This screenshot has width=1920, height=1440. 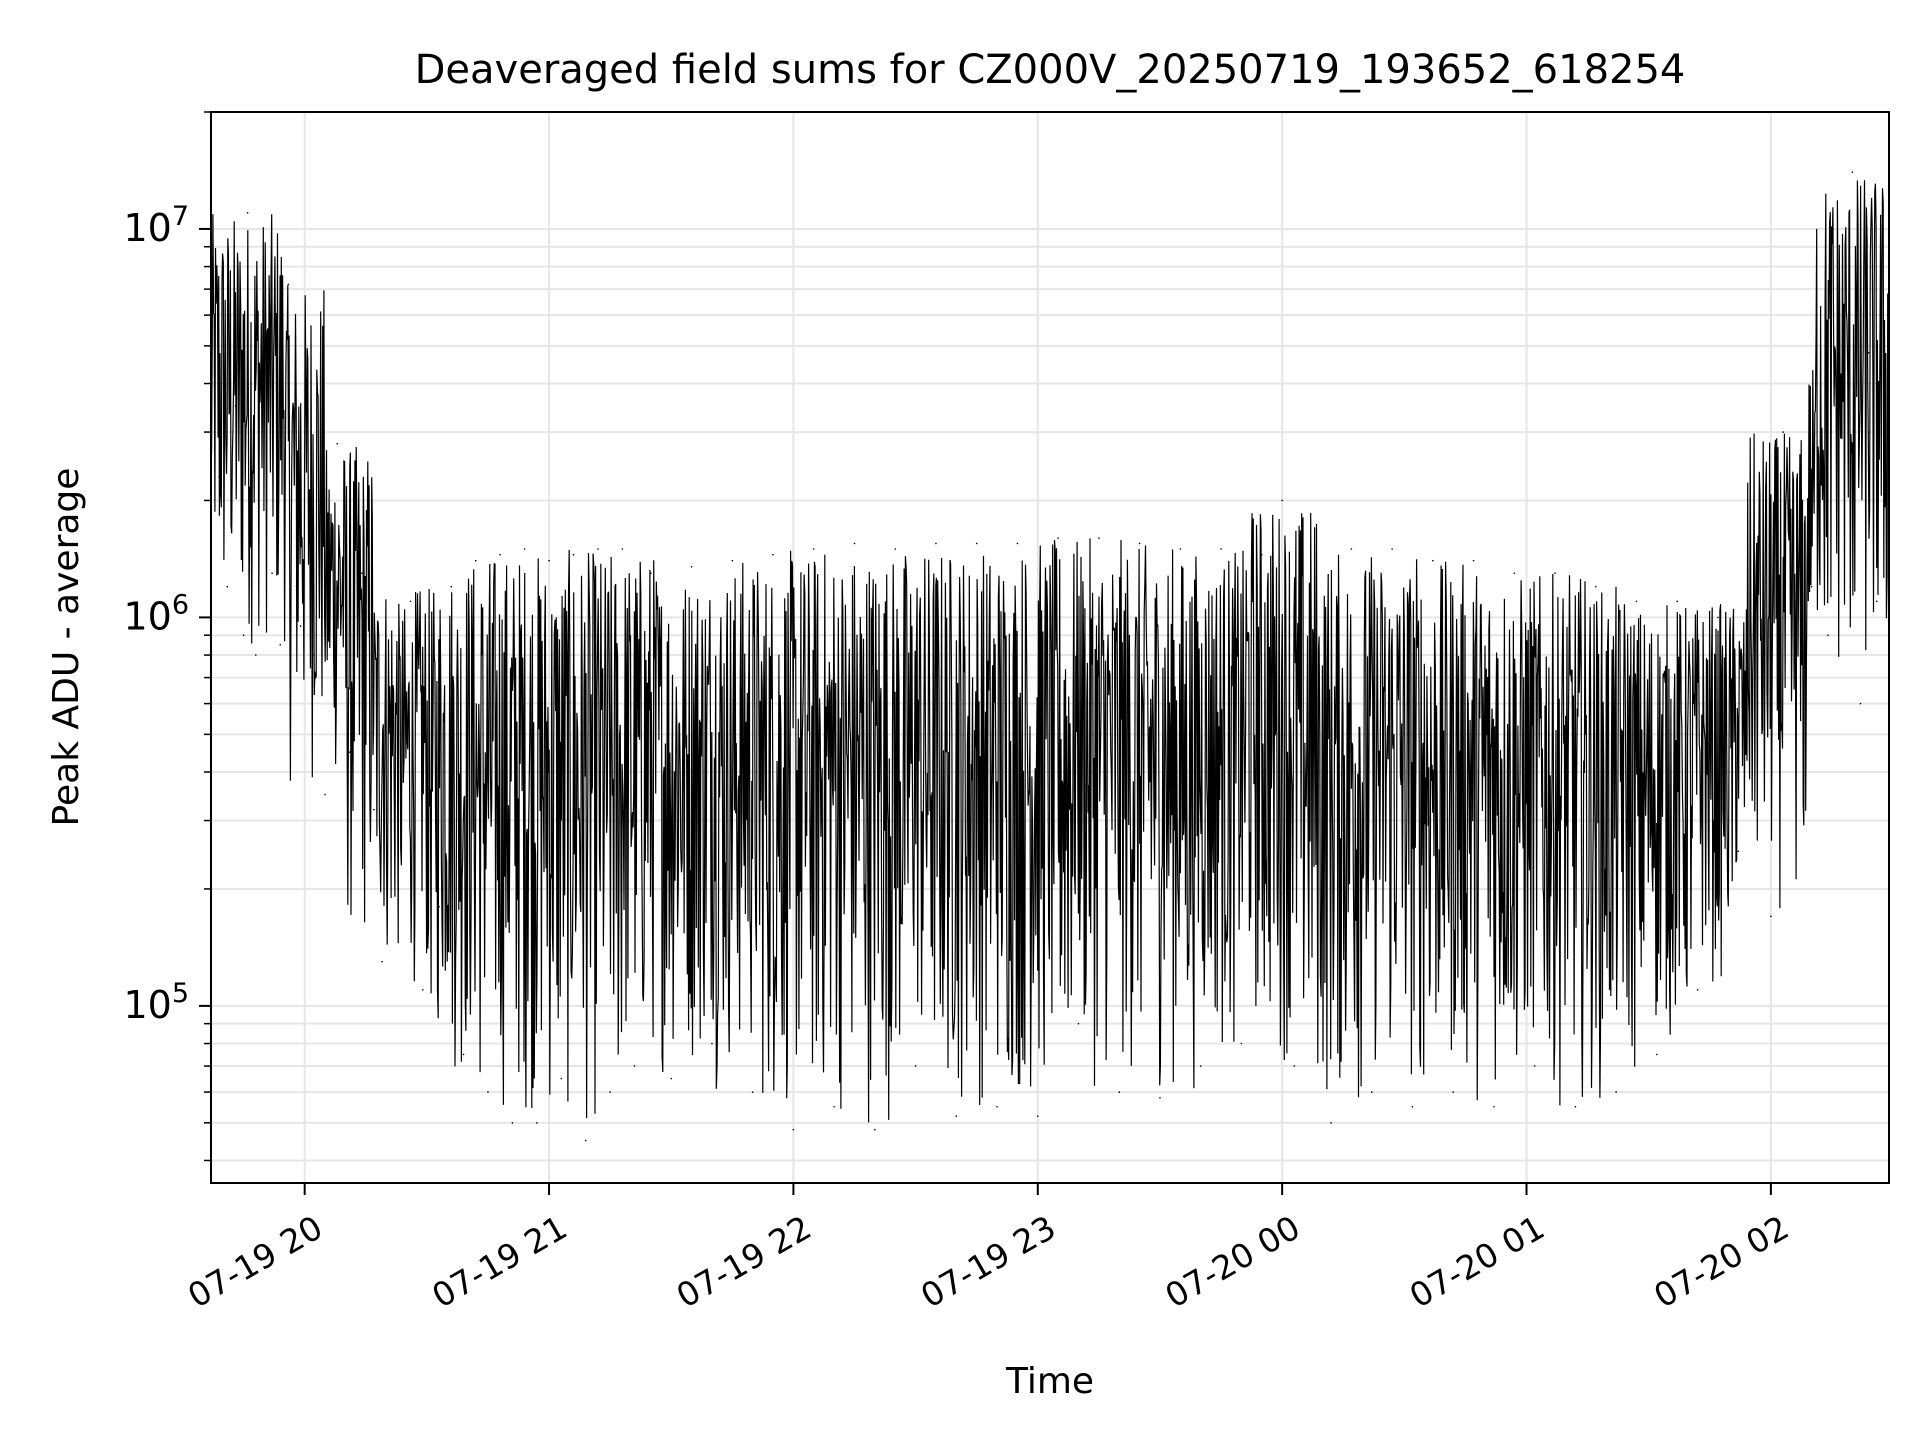 I want to click on y-tick-label: 10⁶, so click(x=156, y=613).